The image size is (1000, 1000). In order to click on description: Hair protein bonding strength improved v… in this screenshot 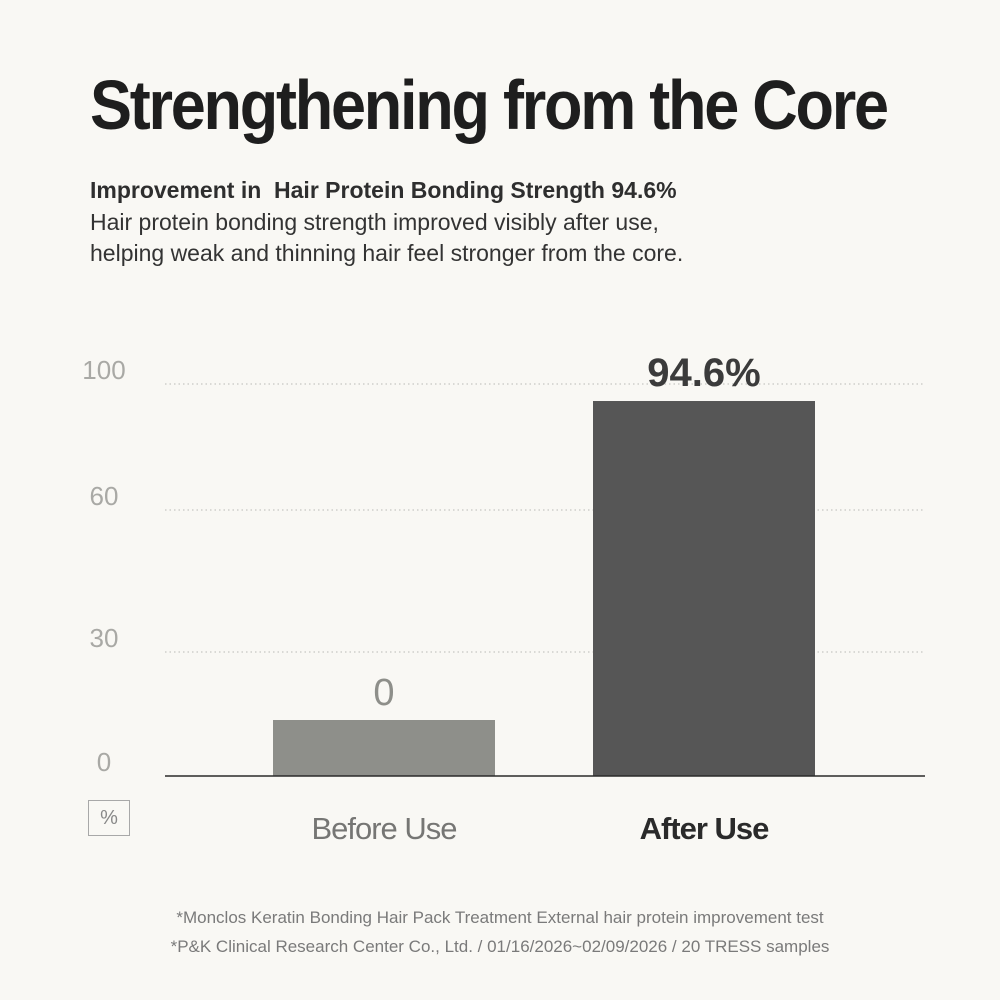, I will do `click(520, 238)`.